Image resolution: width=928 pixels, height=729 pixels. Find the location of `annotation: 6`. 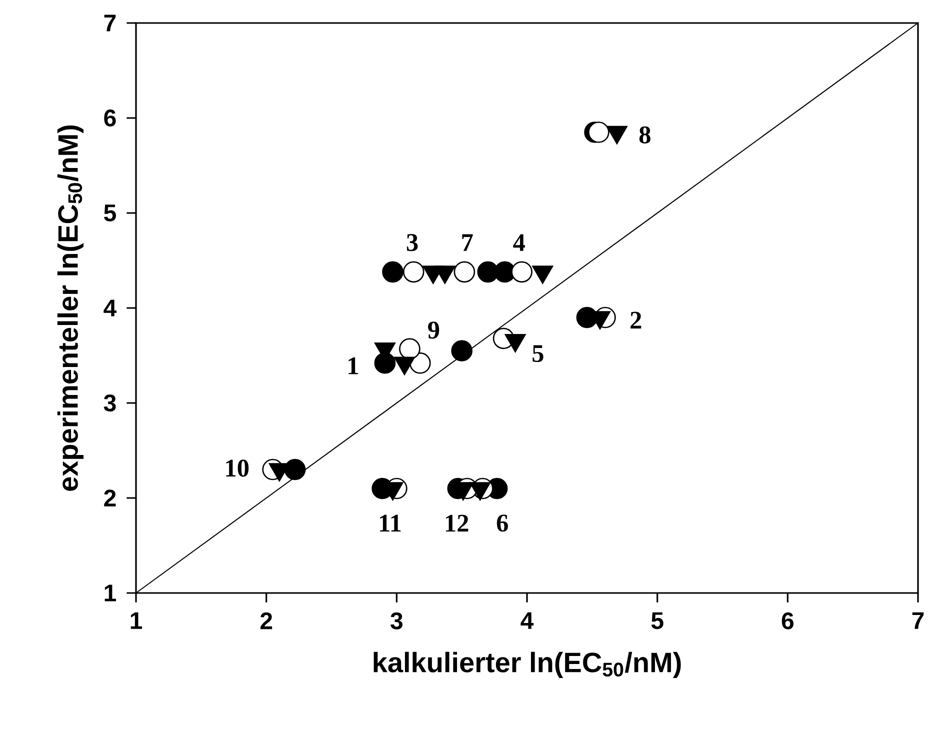

annotation: 6 is located at coordinates (502, 523).